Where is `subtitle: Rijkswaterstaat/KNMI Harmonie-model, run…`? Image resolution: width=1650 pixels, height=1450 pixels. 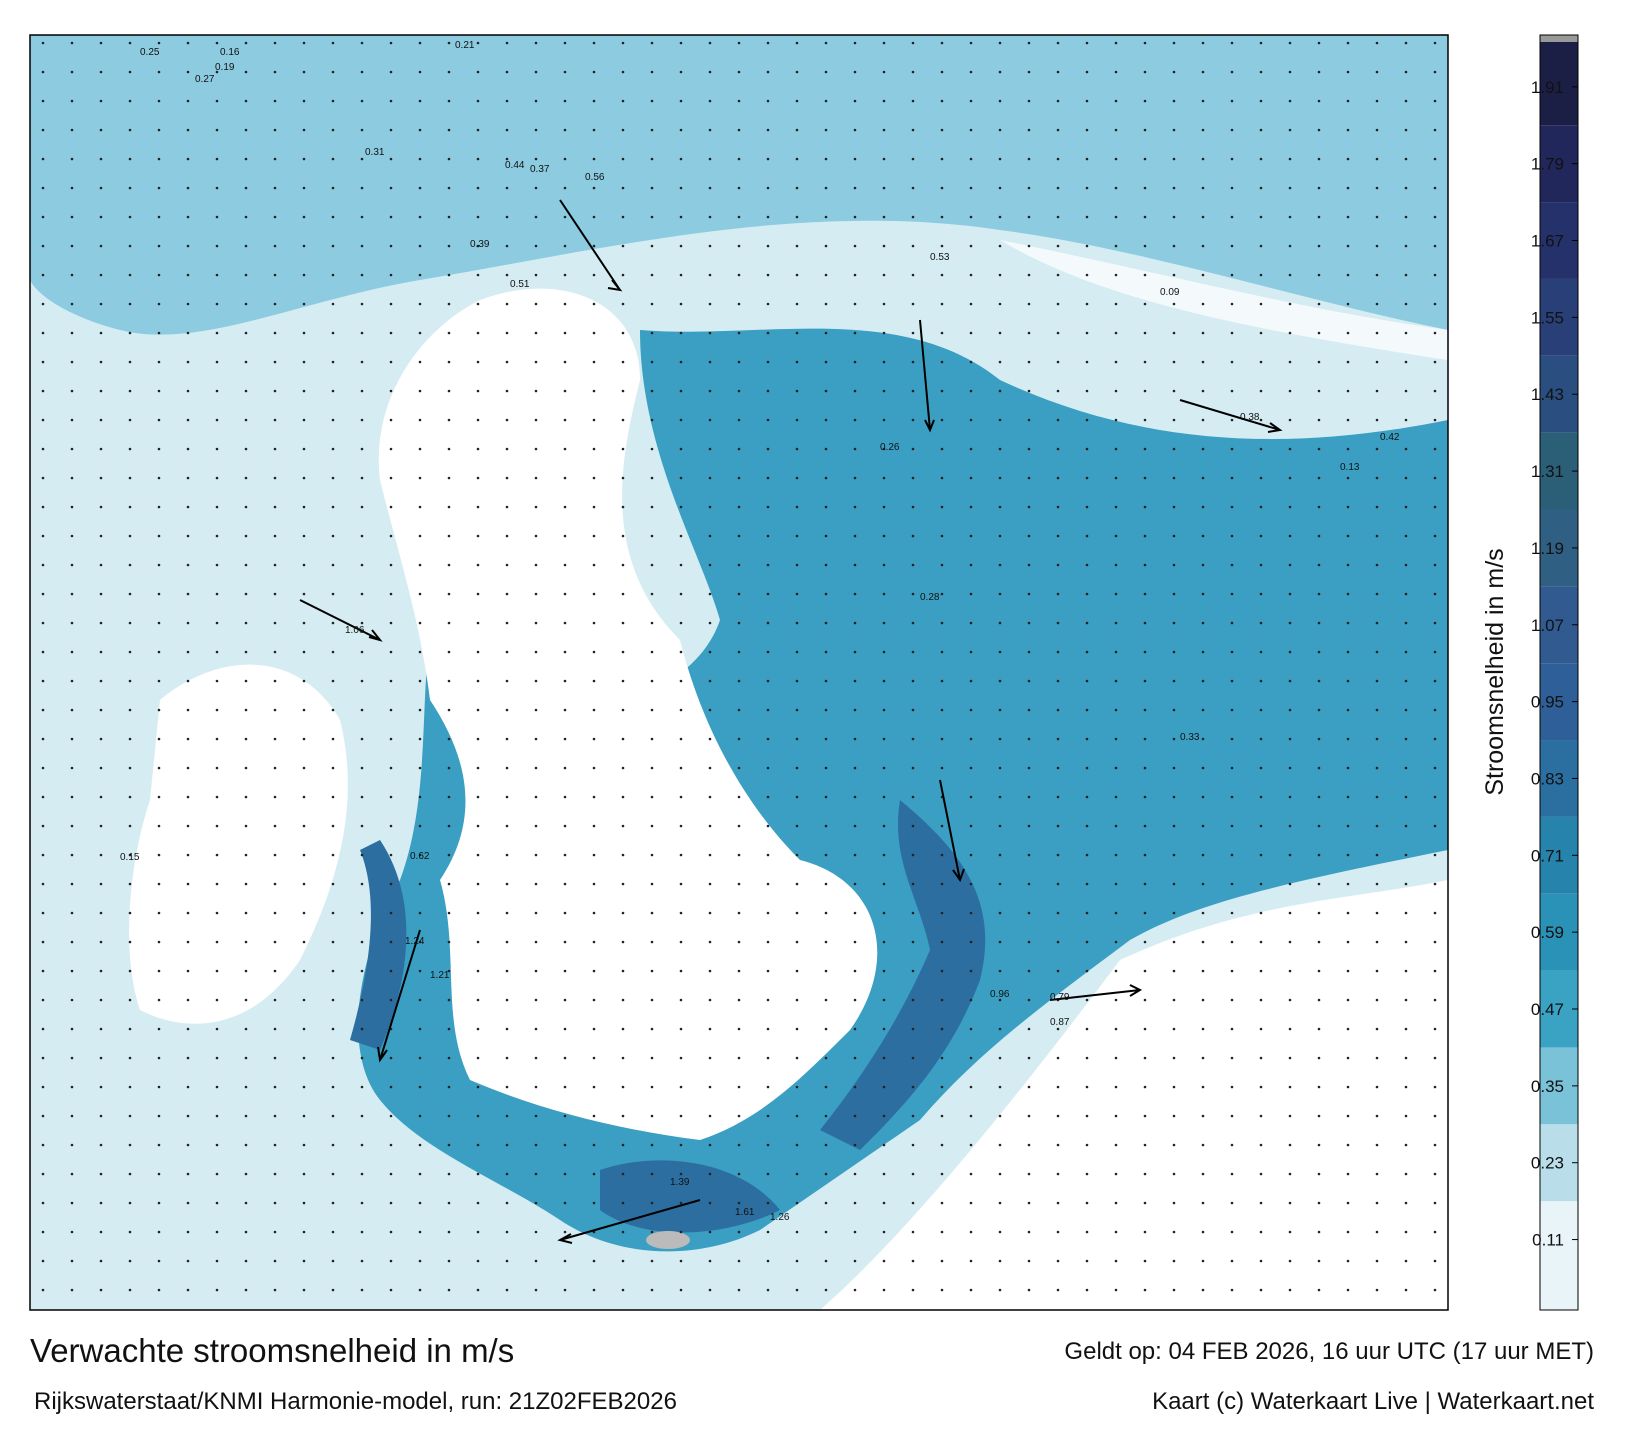
subtitle: Rijkswaterstaat/KNMI Harmonie-model, run… is located at coordinates (355, 1401).